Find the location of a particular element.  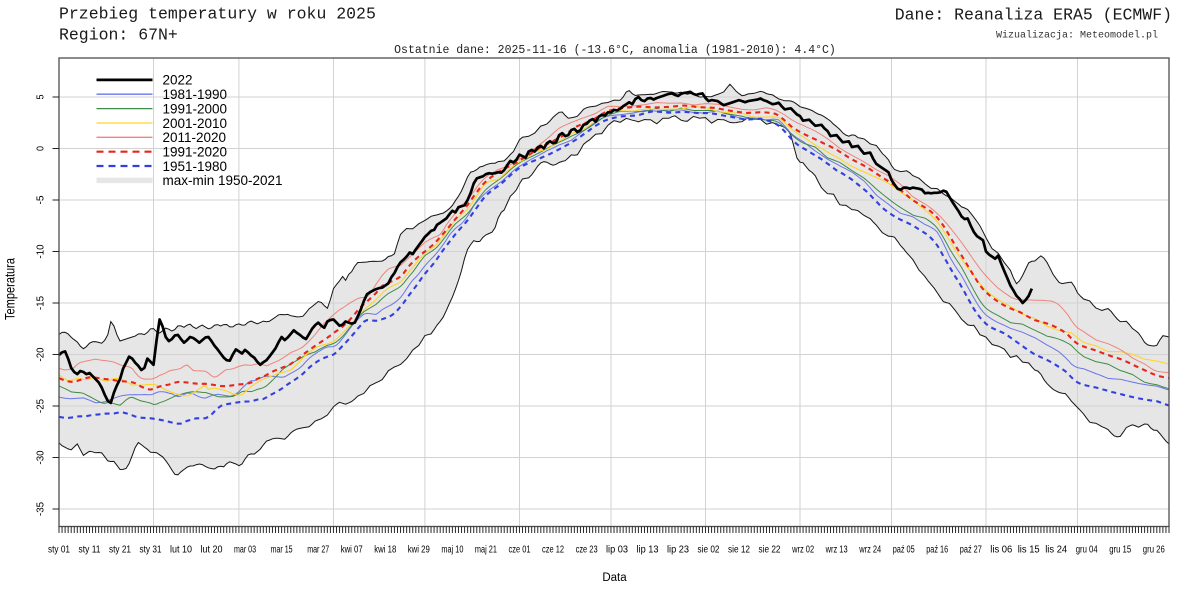

svg-text: lut 20 is located at coordinates (212, 550).